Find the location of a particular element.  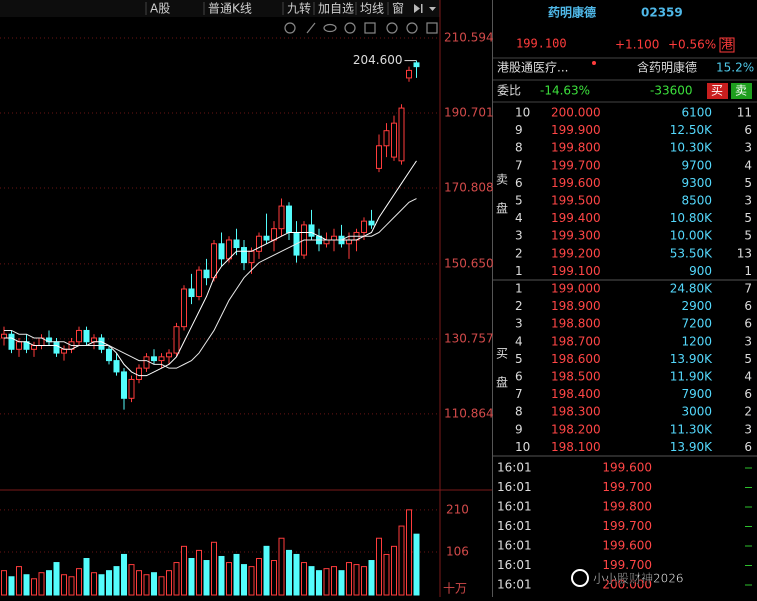

toolbar-item: 均线 is located at coordinates (372, 9).